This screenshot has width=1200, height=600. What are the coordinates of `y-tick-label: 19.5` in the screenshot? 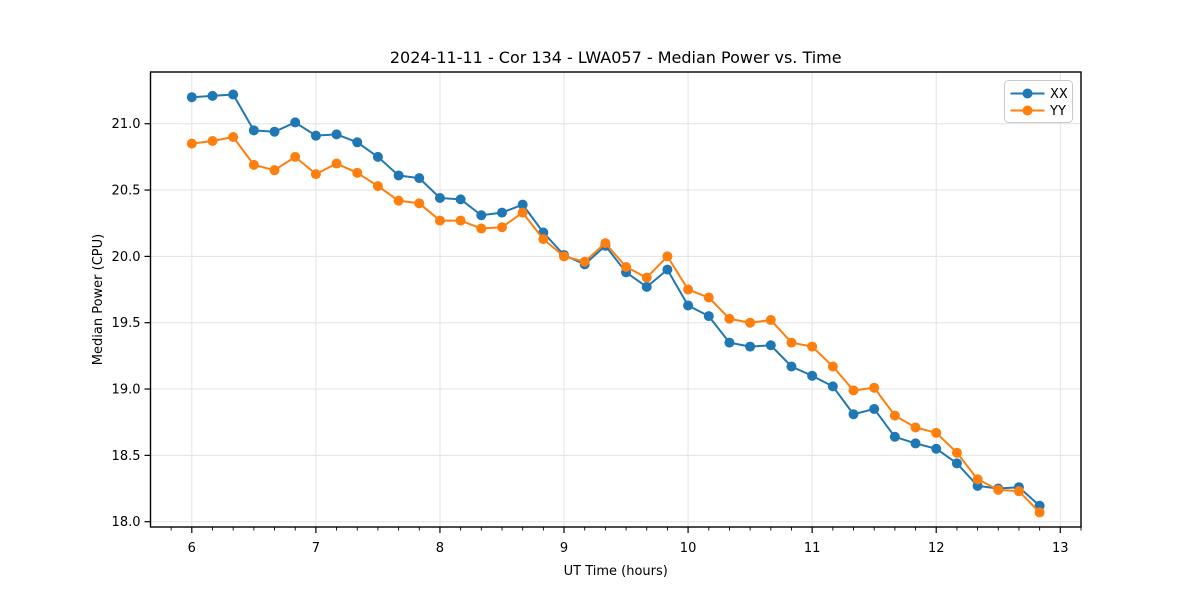 It's located at (126, 323).